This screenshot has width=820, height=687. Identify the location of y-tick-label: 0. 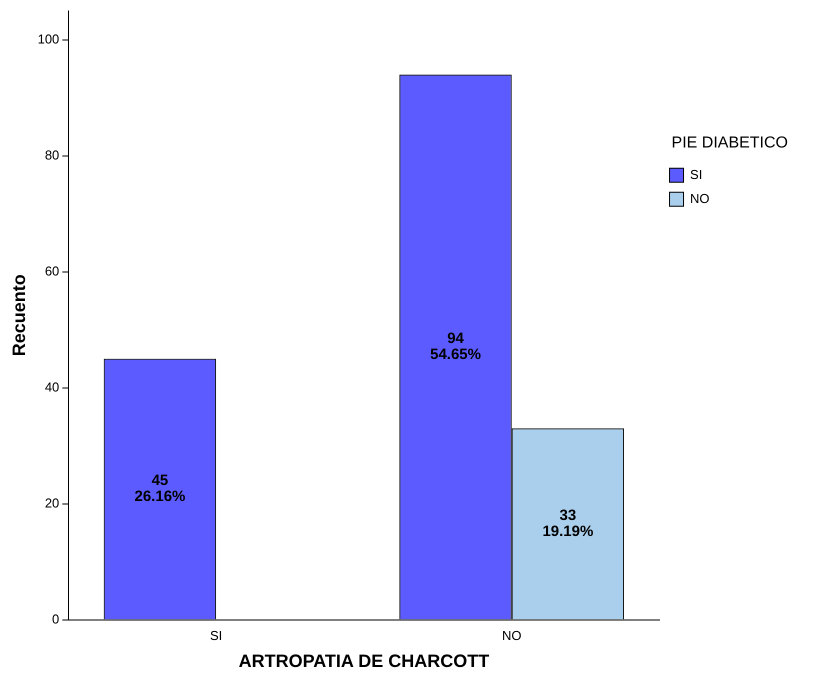
(56, 618).